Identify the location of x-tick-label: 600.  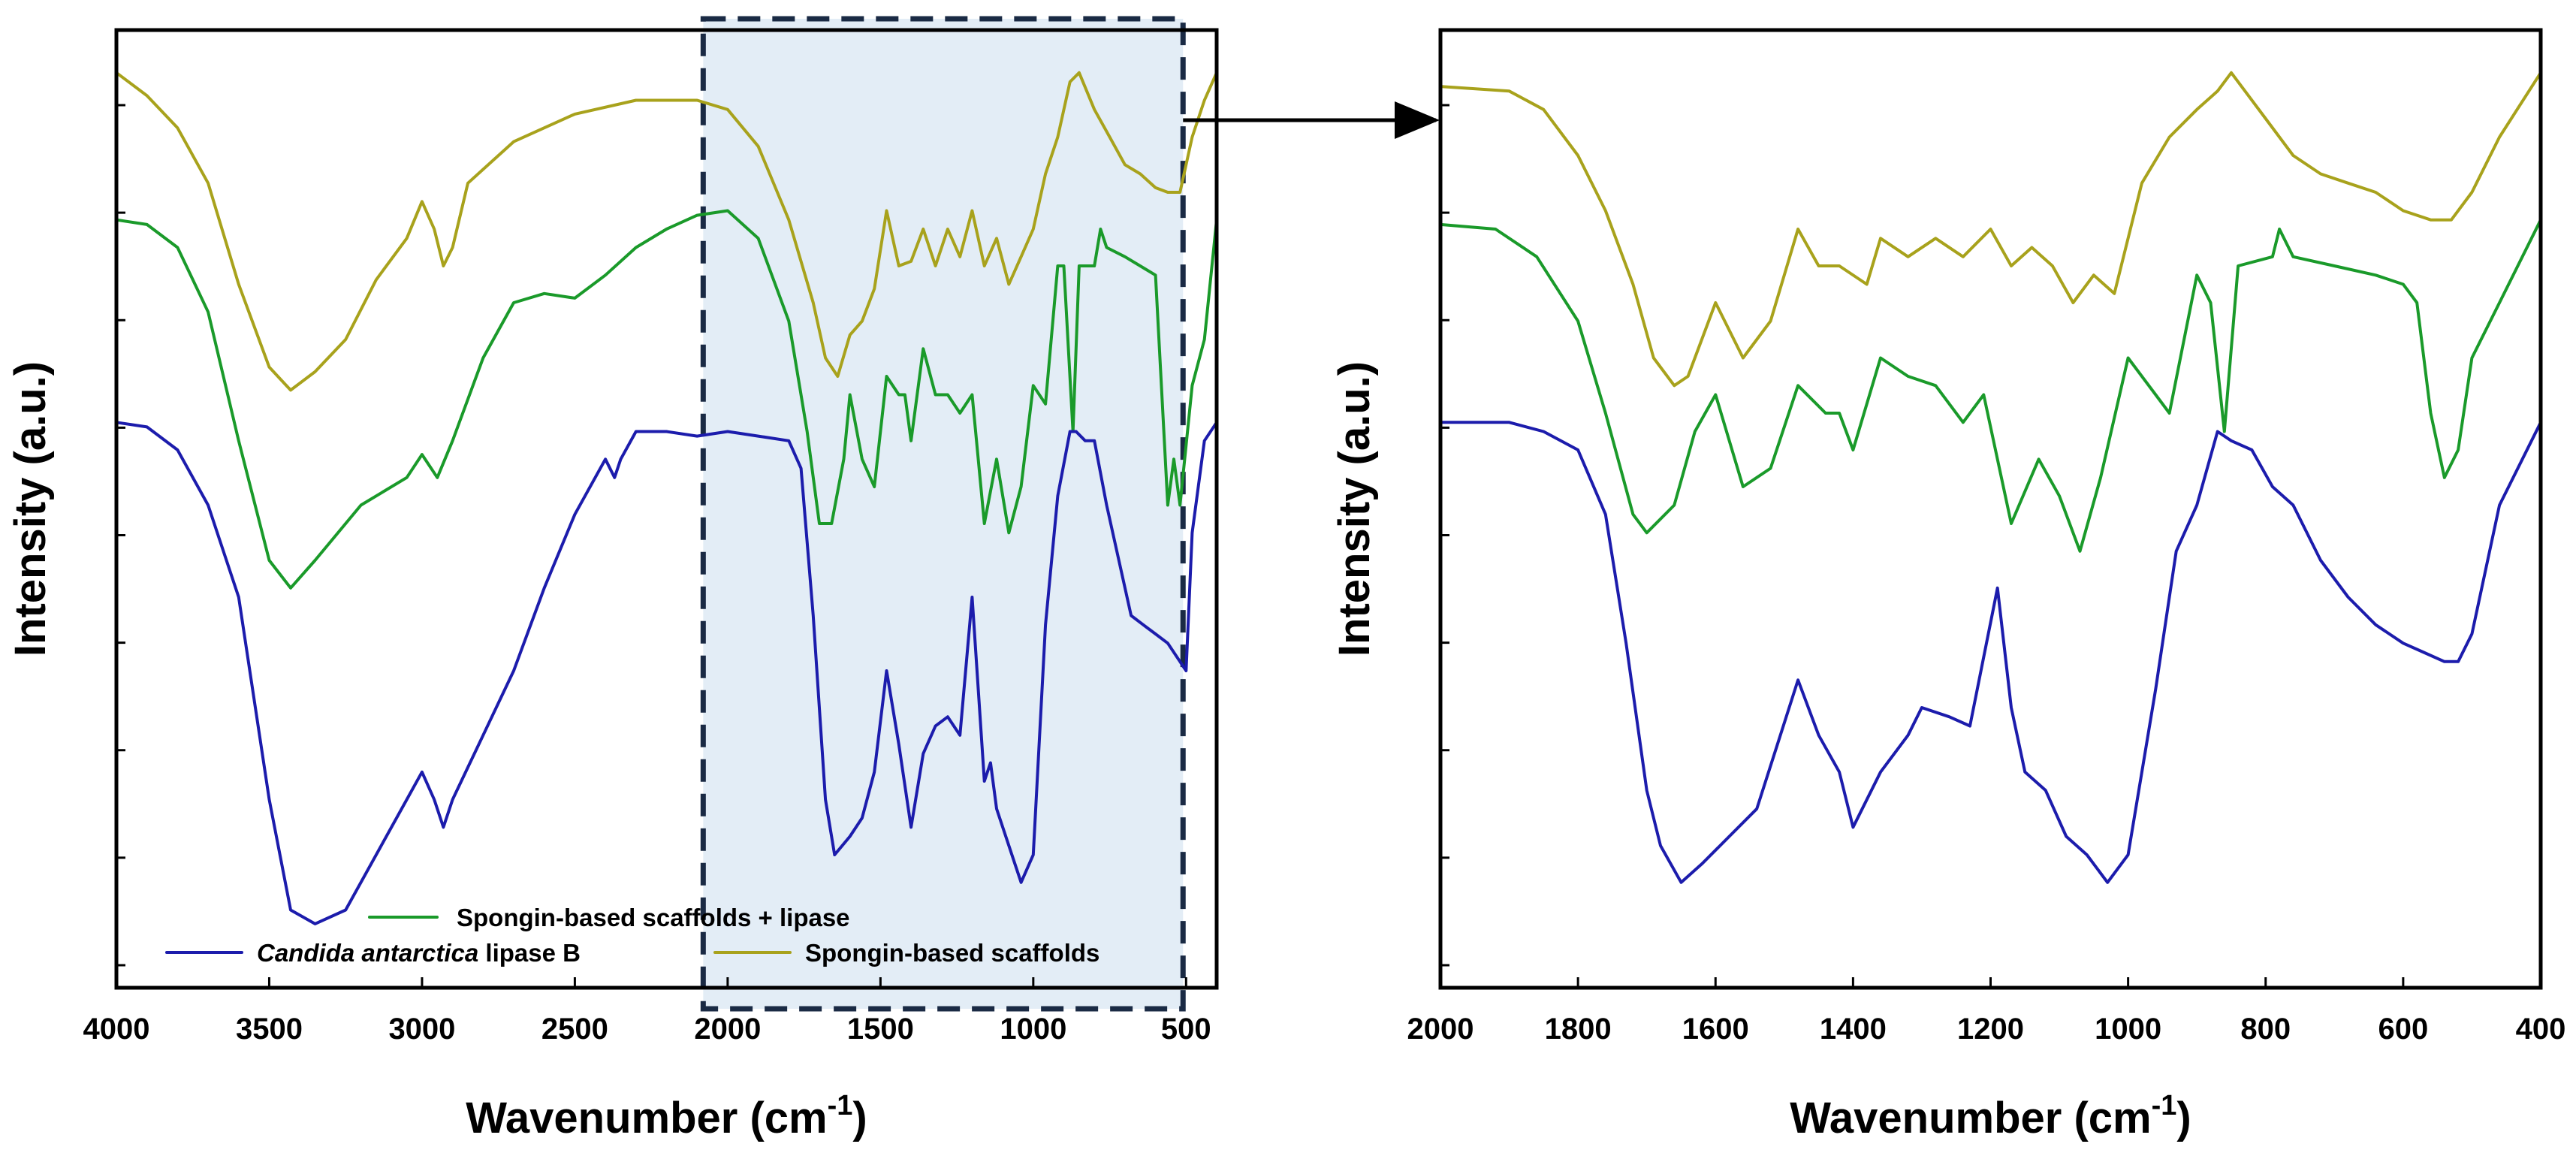
(2403, 1029).